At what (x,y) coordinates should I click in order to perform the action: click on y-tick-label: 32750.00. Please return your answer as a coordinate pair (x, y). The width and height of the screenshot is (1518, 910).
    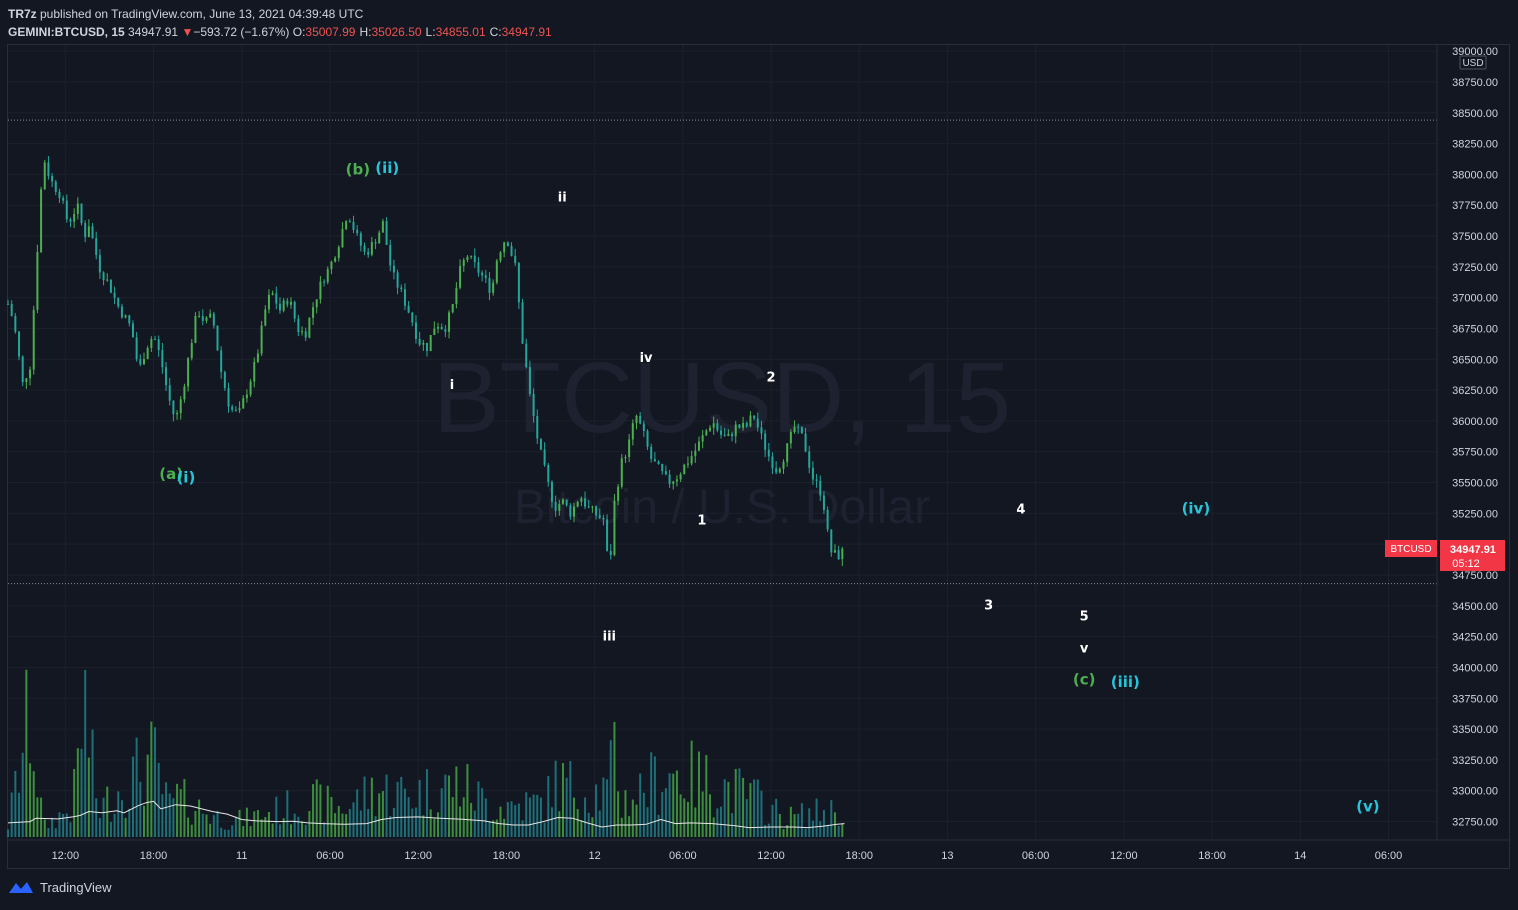
    Looking at the image, I should click on (1475, 823).